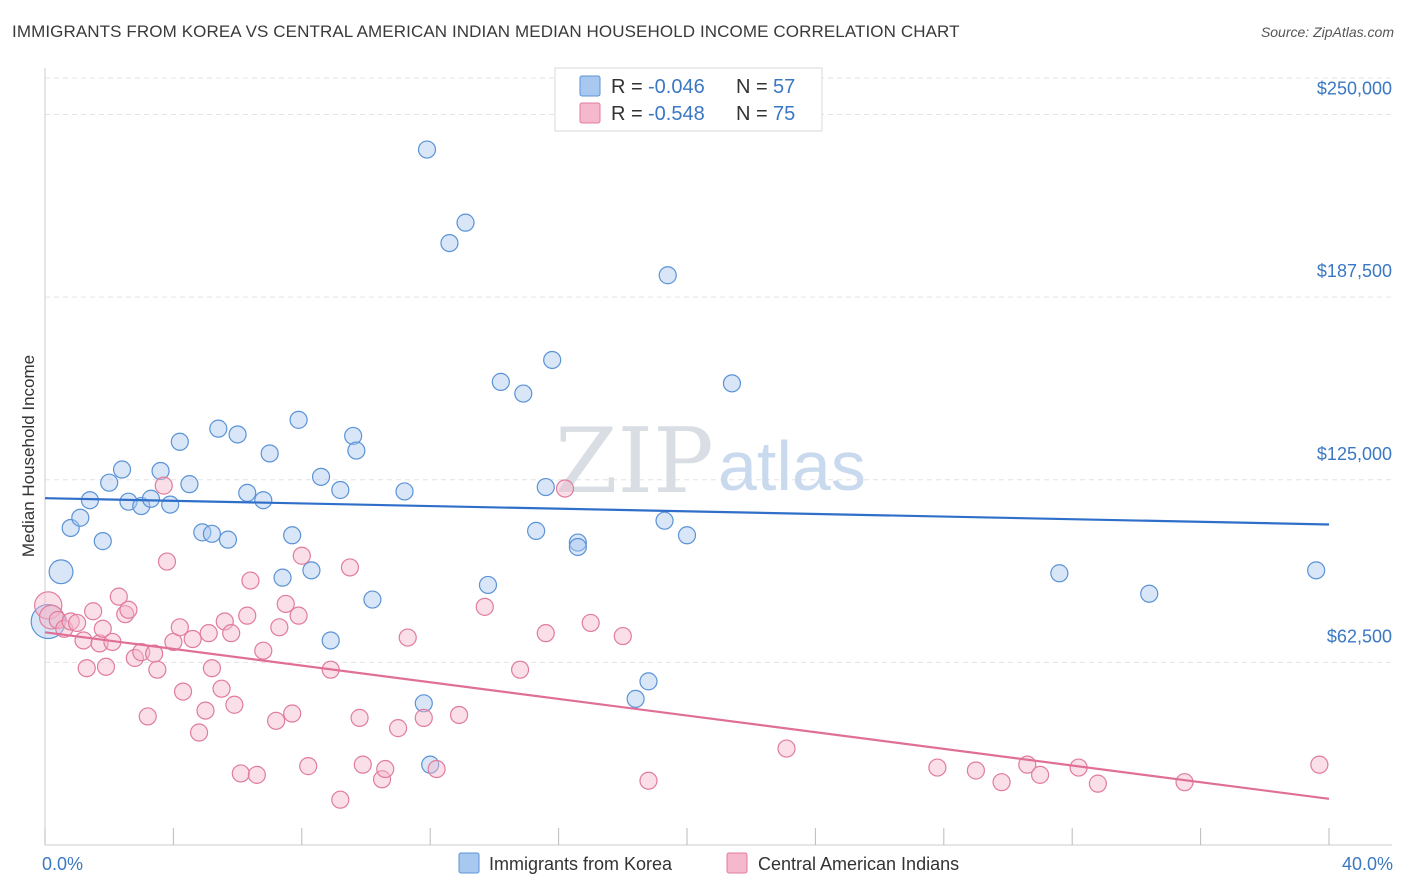 The height and width of the screenshot is (892, 1406). Describe the element at coordinates (784, 87) in the screenshot. I see `legend-n-value-korea: 57` at that location.